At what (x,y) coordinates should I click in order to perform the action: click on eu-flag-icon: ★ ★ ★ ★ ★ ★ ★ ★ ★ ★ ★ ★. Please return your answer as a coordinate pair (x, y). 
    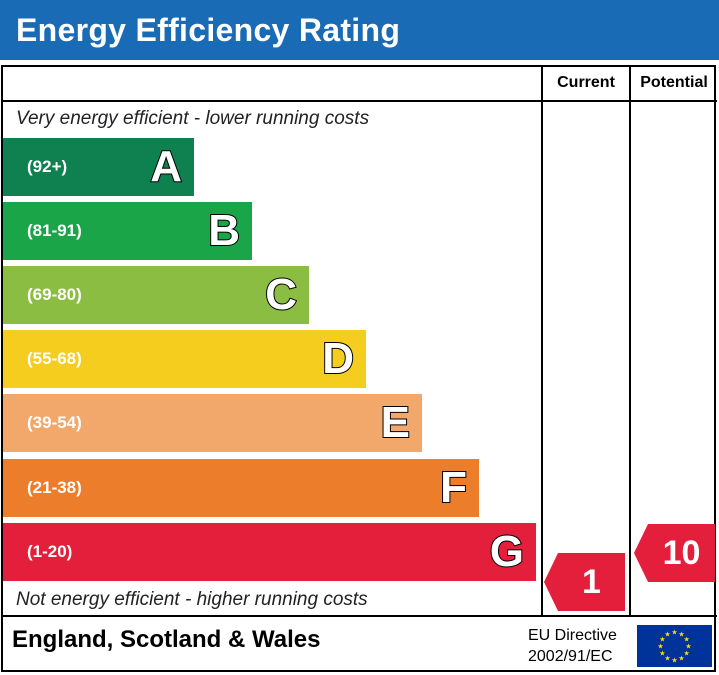
    Looking at the image, I should click on (674, 646).